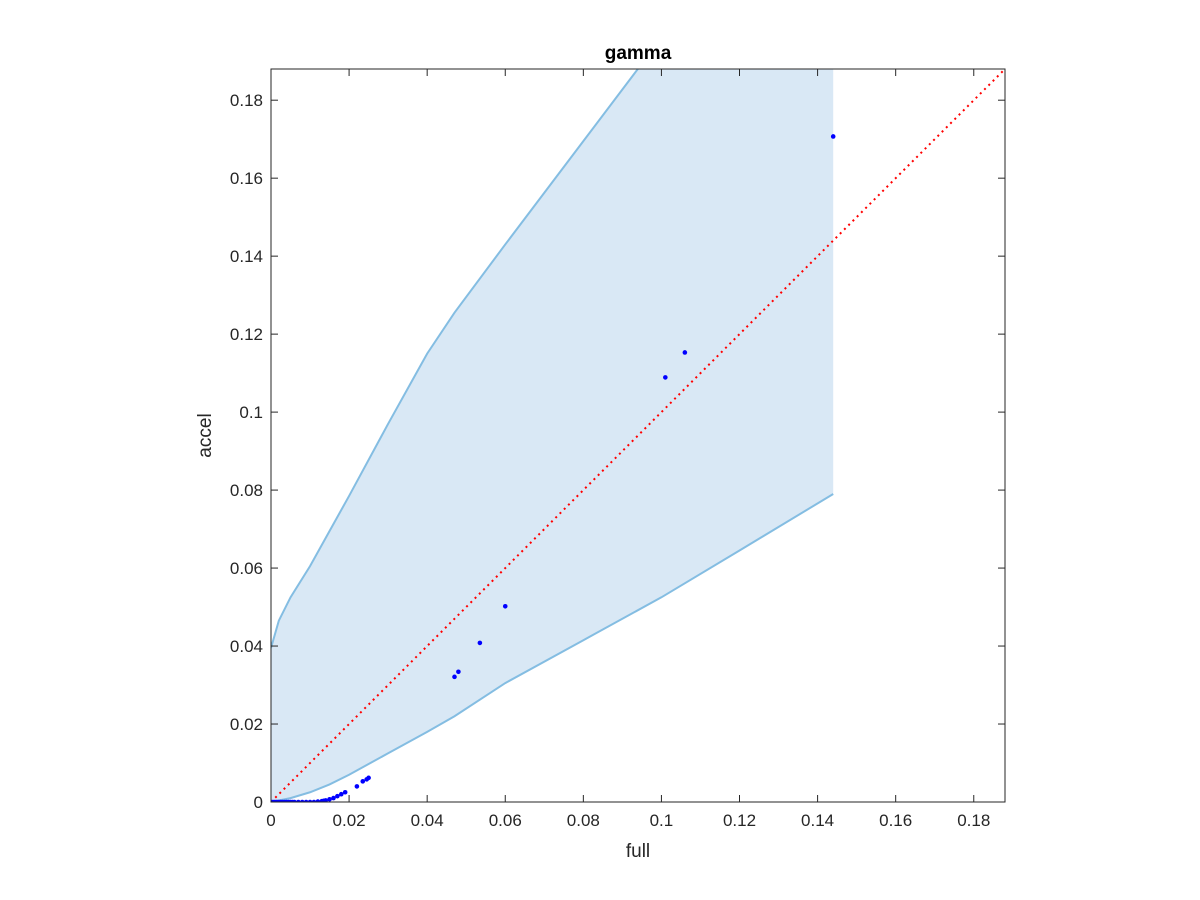 This screenshot has height=900, width=1200. Describe the element at coordinates (638, 851) in the screenshot. I see `x-axis-label: full` at that location.